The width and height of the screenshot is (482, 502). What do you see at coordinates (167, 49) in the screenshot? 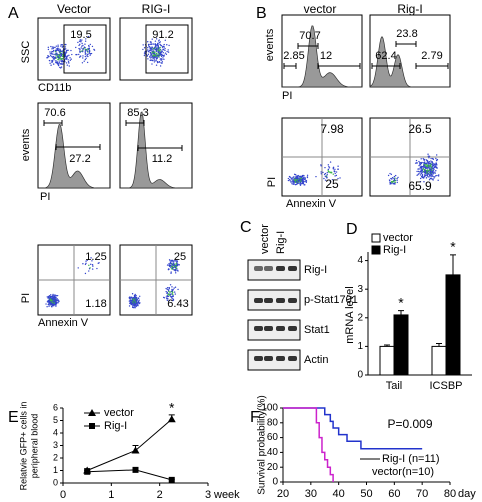
I see `gate` at bounding box center [167, 49].